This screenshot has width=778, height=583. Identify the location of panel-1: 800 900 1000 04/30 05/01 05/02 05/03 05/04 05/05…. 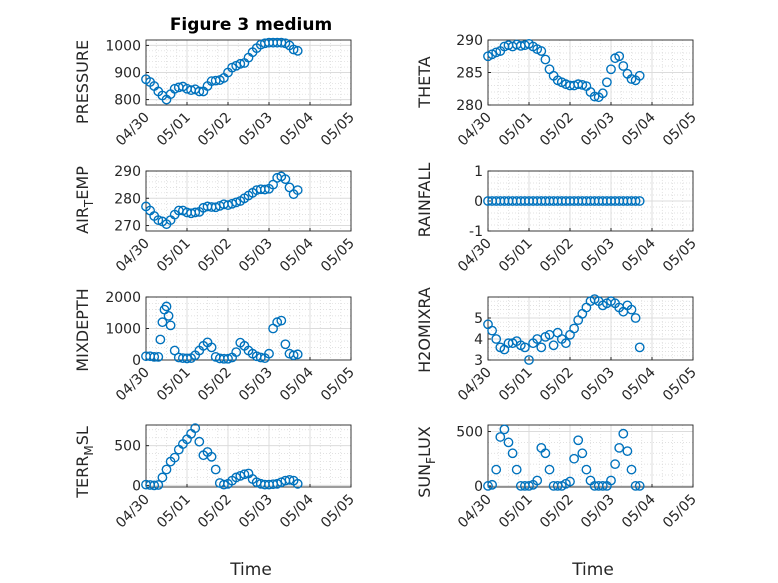
(215, 93).